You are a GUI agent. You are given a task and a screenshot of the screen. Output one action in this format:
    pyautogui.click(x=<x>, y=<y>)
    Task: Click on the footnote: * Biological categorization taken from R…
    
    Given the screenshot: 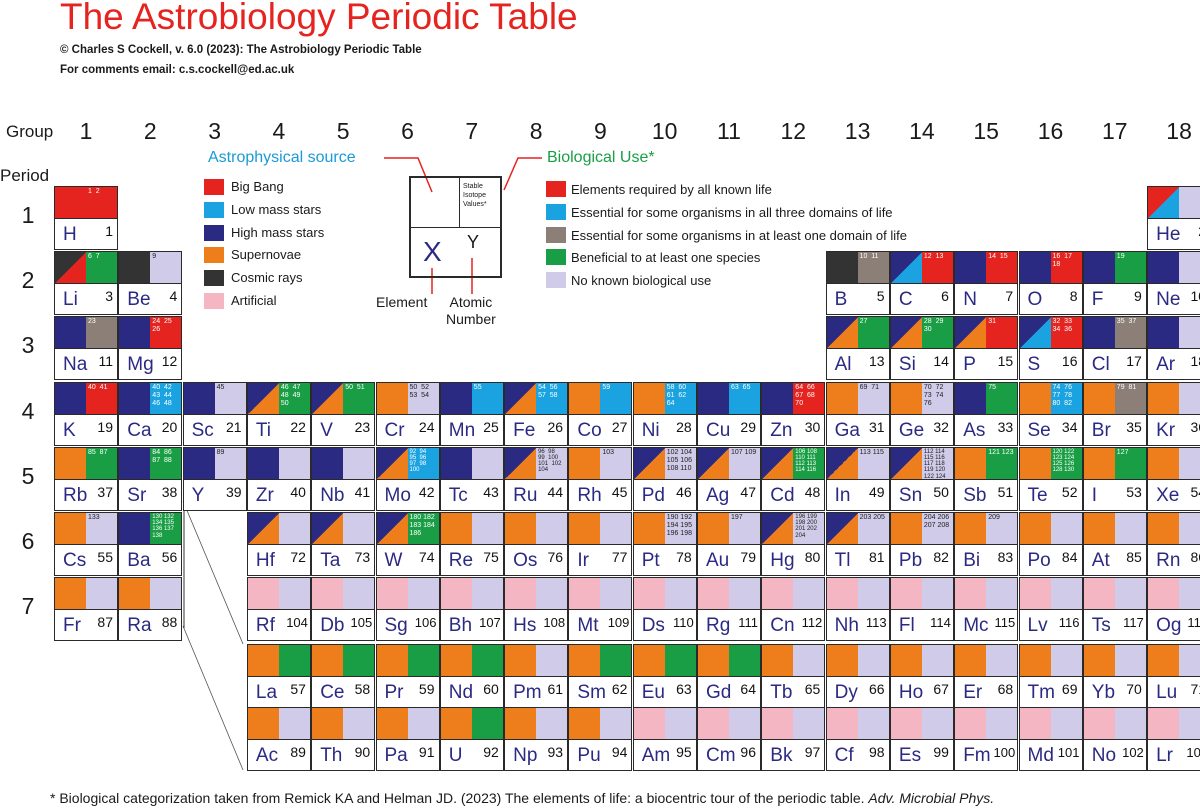 What is the action you would take?
    pyautogui.click(x=522, y=798)
    